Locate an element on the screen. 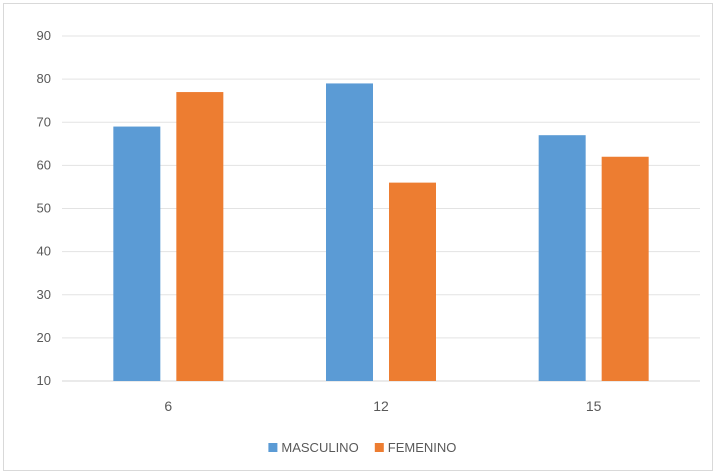 The height and width of the screenshot is (476, 718). y-tick-label: 70 is located at coordinates (44, 121).